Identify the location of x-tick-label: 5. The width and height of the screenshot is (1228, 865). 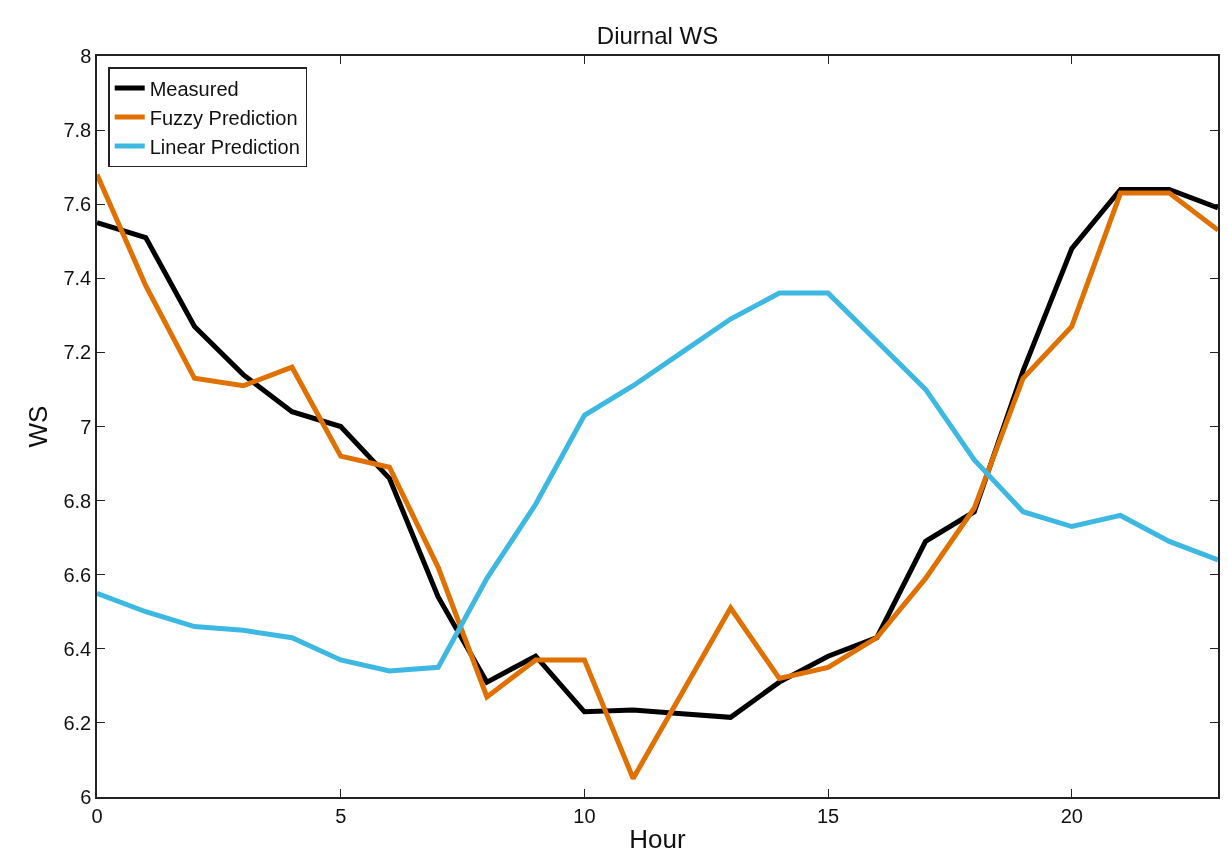
(341, 815).